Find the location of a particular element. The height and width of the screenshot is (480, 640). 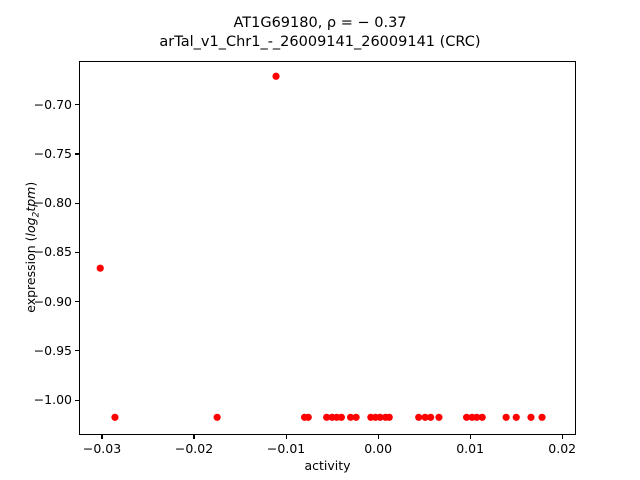

y-axis-ticks: −0.70 −0.75 −0.80 −0.85 −0.90 −0.95 −1.00 is located at coordinates (39, 240).